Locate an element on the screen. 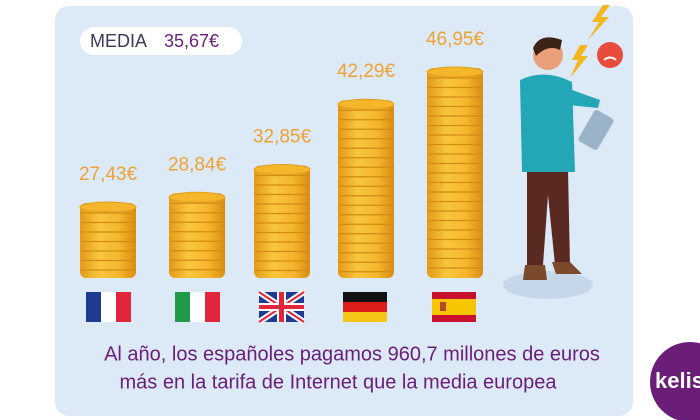 The width and height of the screenshot is (700, 420). value-label: 46,95€ is located at coordinates (455, 39).